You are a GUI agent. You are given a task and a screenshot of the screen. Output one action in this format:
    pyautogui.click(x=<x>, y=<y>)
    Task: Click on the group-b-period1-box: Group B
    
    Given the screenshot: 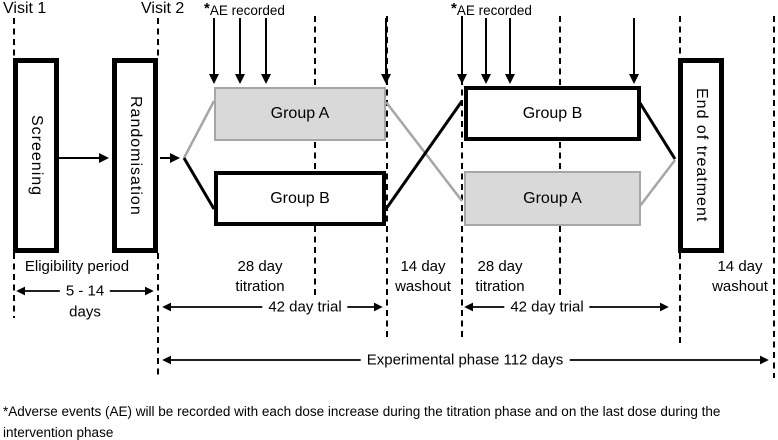 What is the action you would take?
    pyautogui.click(x=300, y=198)
    